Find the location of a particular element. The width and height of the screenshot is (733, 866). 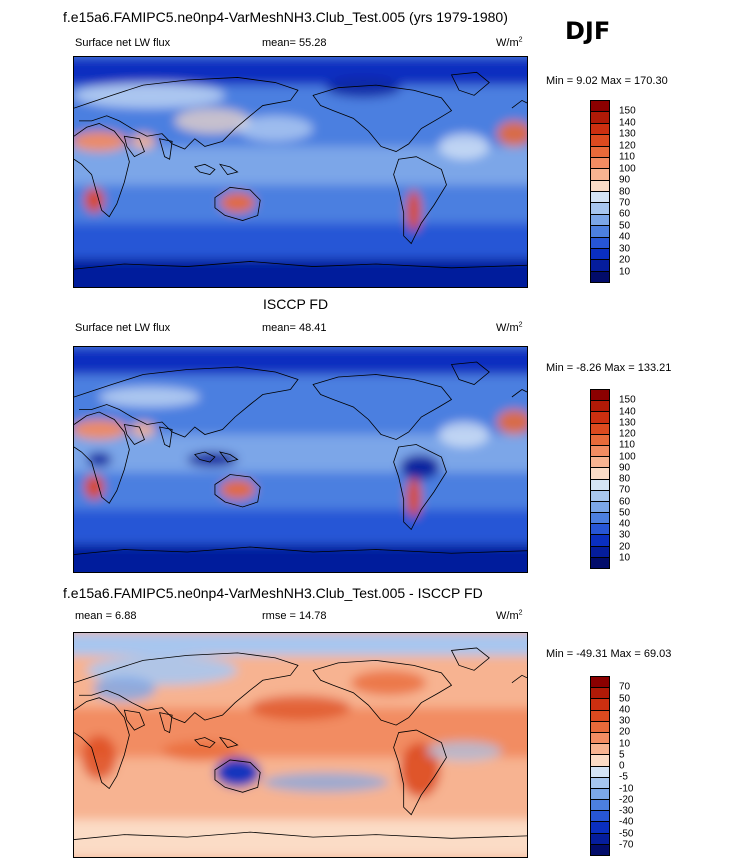

colorbar-label: -5 is located at coordinates (623, 777).